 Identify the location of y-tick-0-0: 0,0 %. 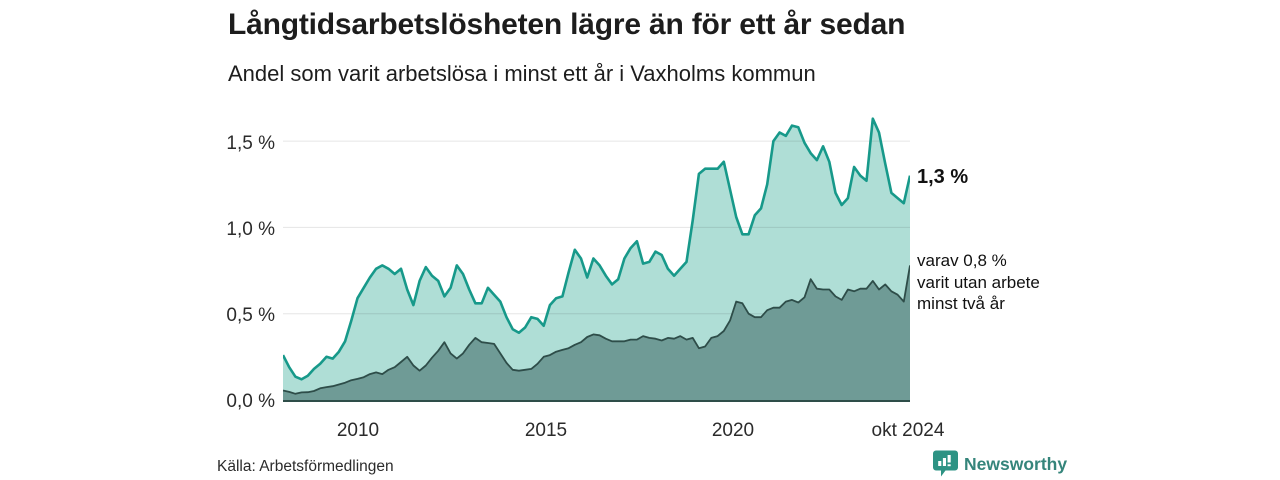
(250, 401).